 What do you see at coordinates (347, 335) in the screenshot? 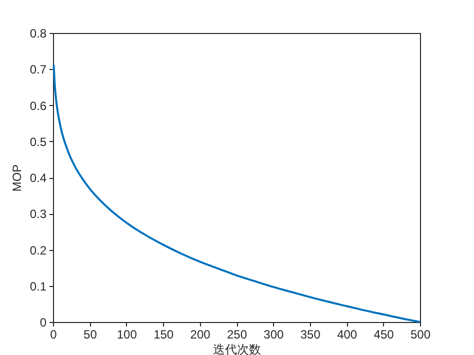
I see `x-tick-label: 400` at bounding box center [347, 335].